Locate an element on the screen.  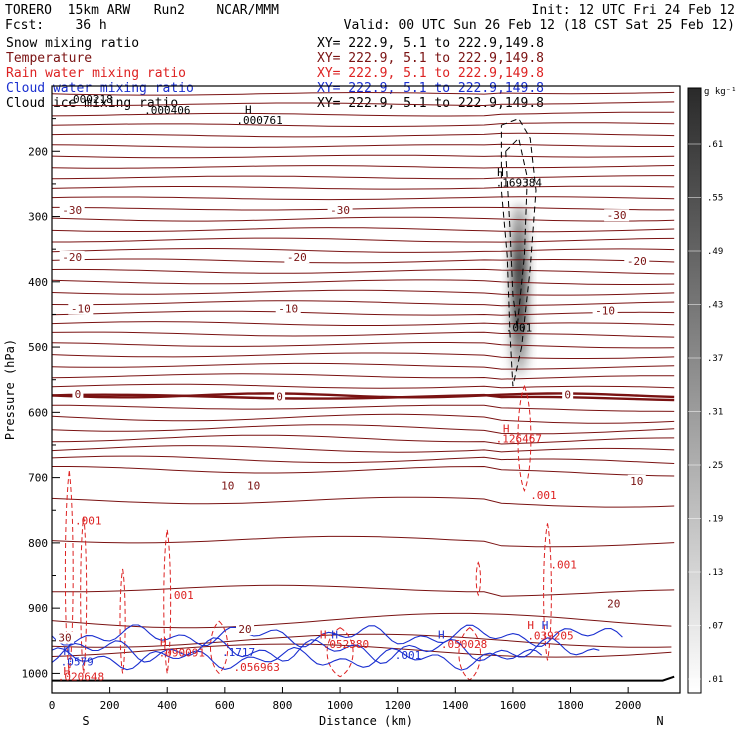
temperature-label: 30 is located at coordinates (64, 638).